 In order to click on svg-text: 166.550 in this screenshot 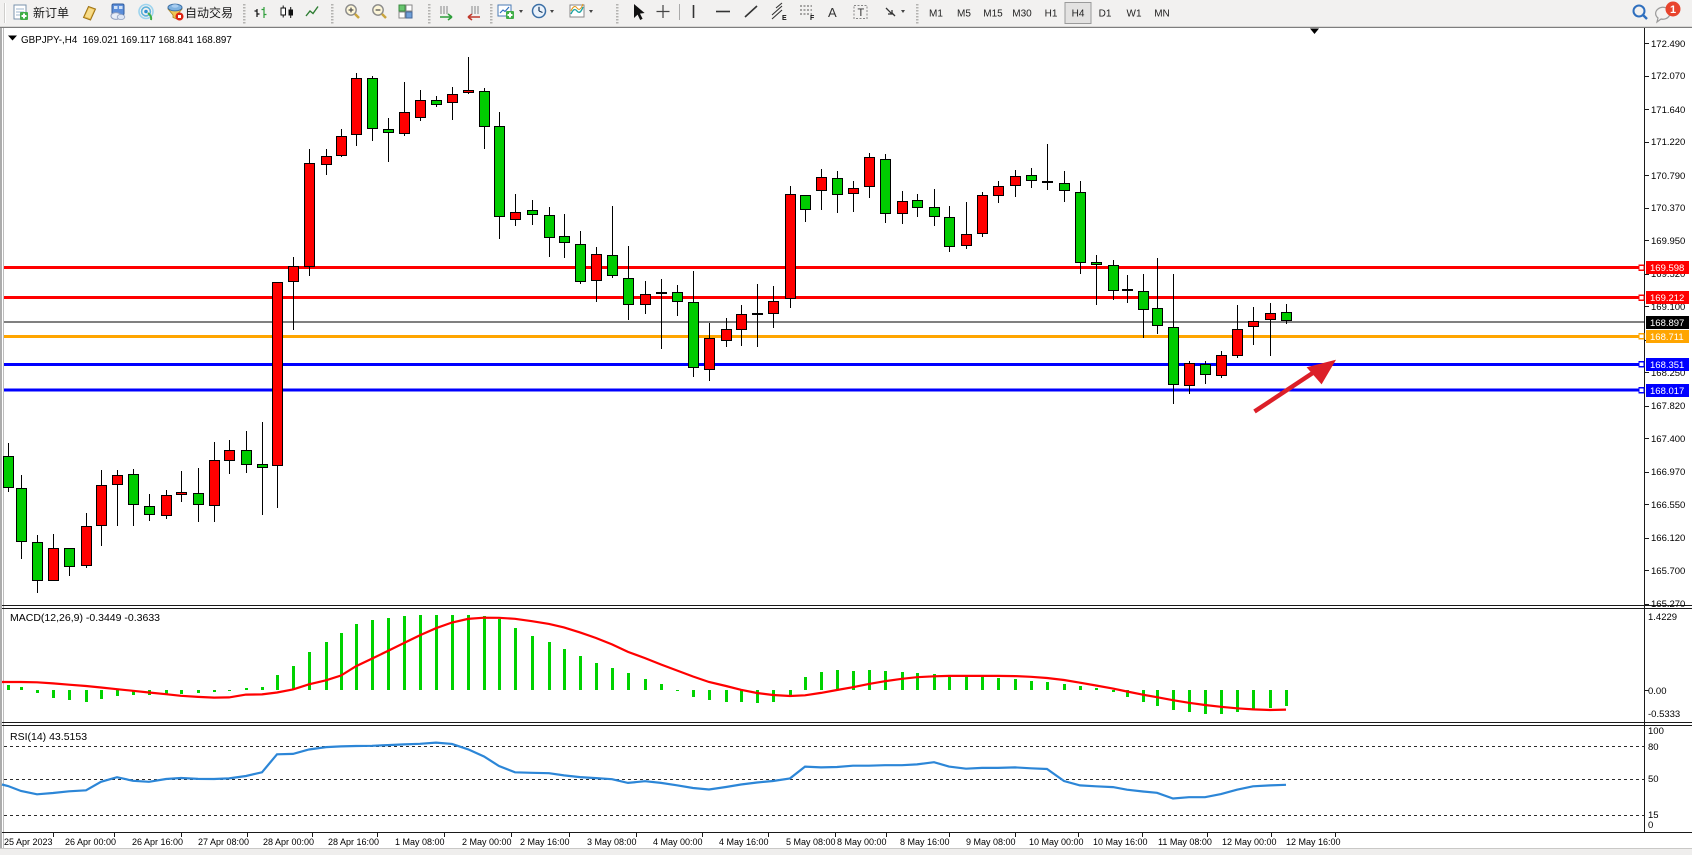, I will do `click(1668, 505)`.